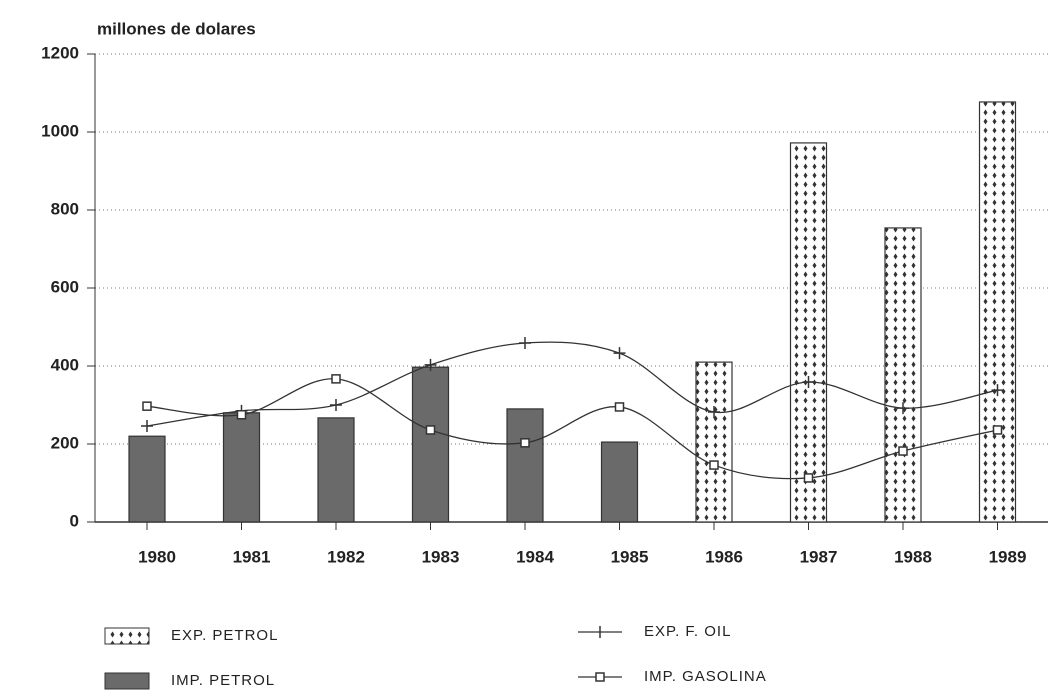 Image resolution: width=1048 pixels, height=696 pixels. Describe the element at coordinates (60, 130) in the screenshot. I see `y-tick-label: 1000` at that location.